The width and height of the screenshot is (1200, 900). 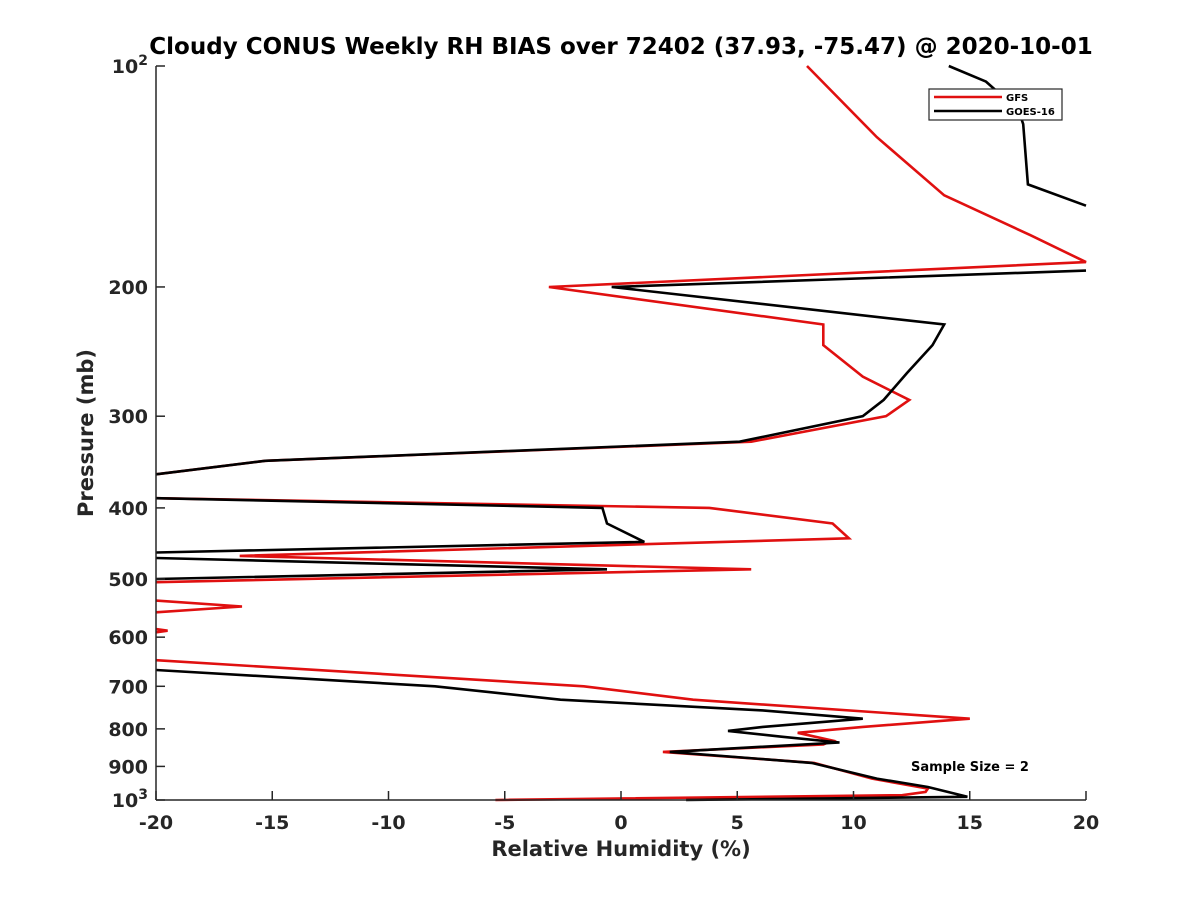 I want to click on legend-box, so click(x=995, y=104).